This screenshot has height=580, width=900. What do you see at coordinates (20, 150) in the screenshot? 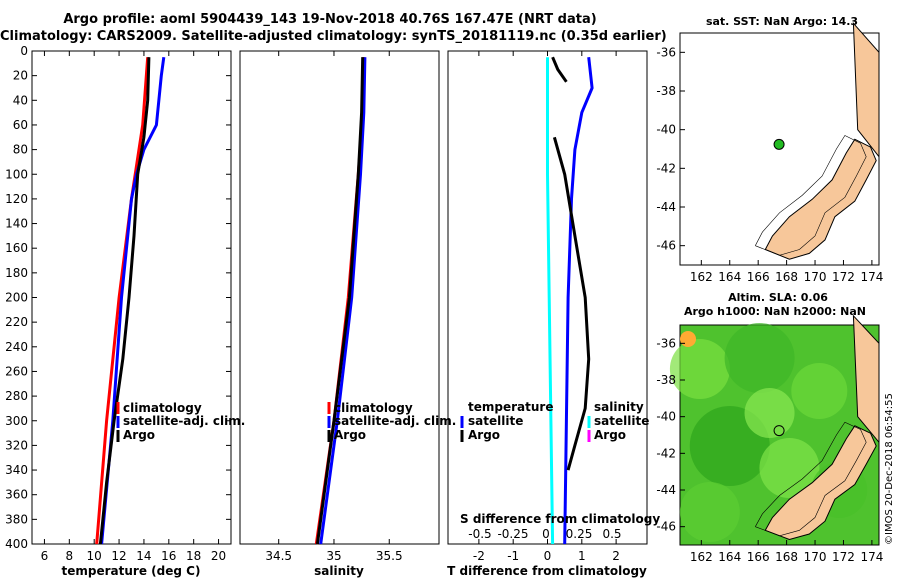
I see `ytick-label: 80` at bounding box center [20, 150].